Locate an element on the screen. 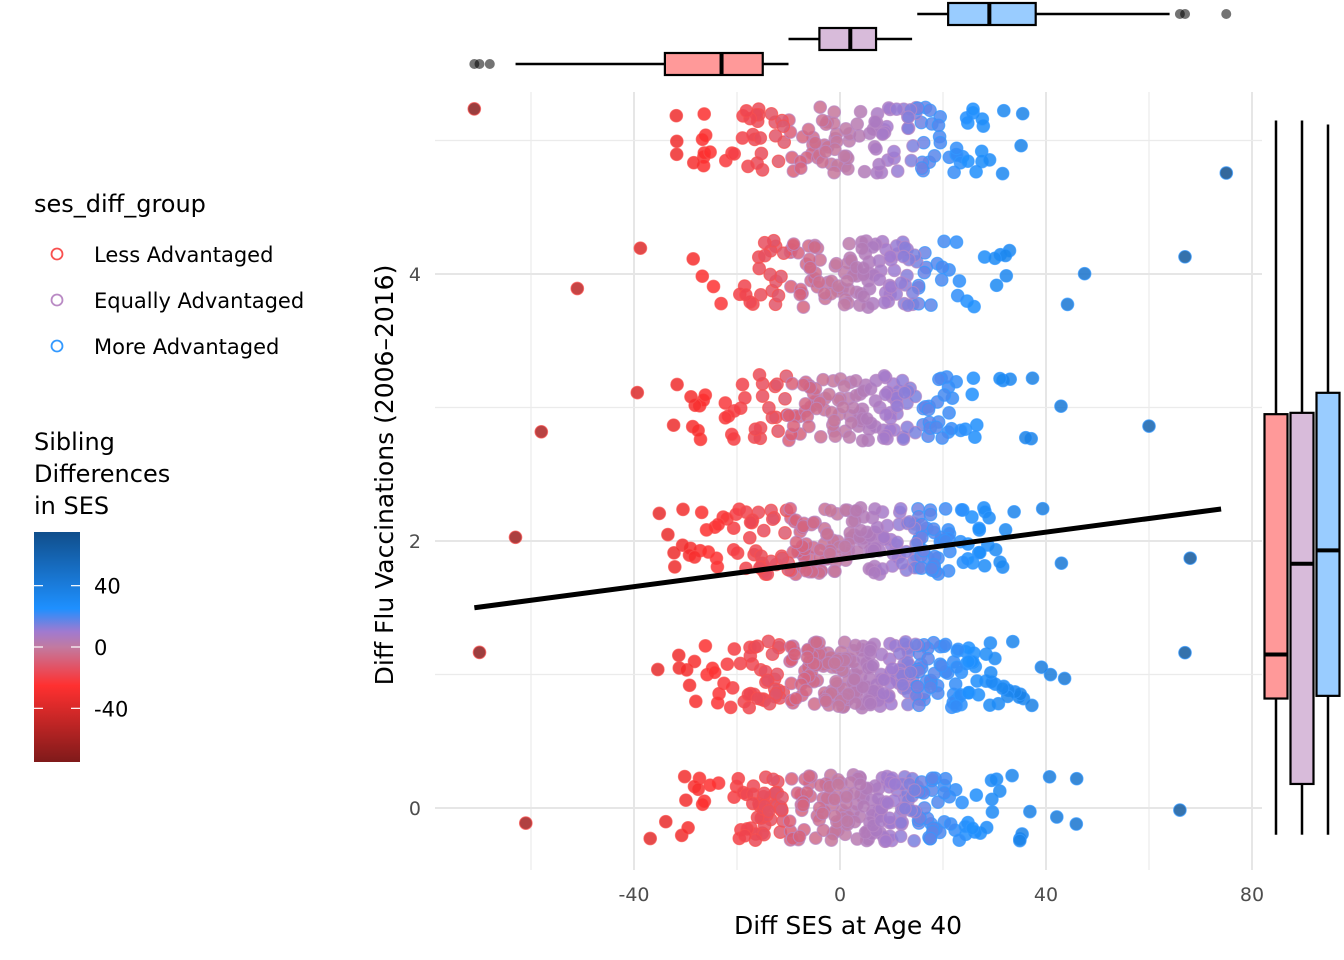 The image size is (1344, 960). colorbar-title-line-2: Differences is located at coordinates (102, 474).